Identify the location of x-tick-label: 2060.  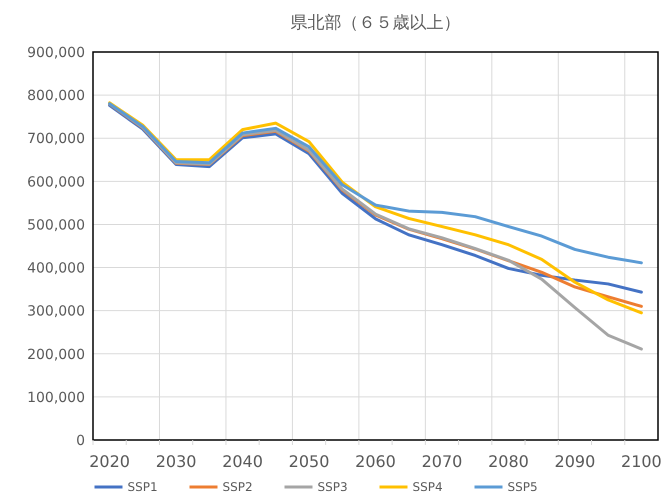
(375, 461).